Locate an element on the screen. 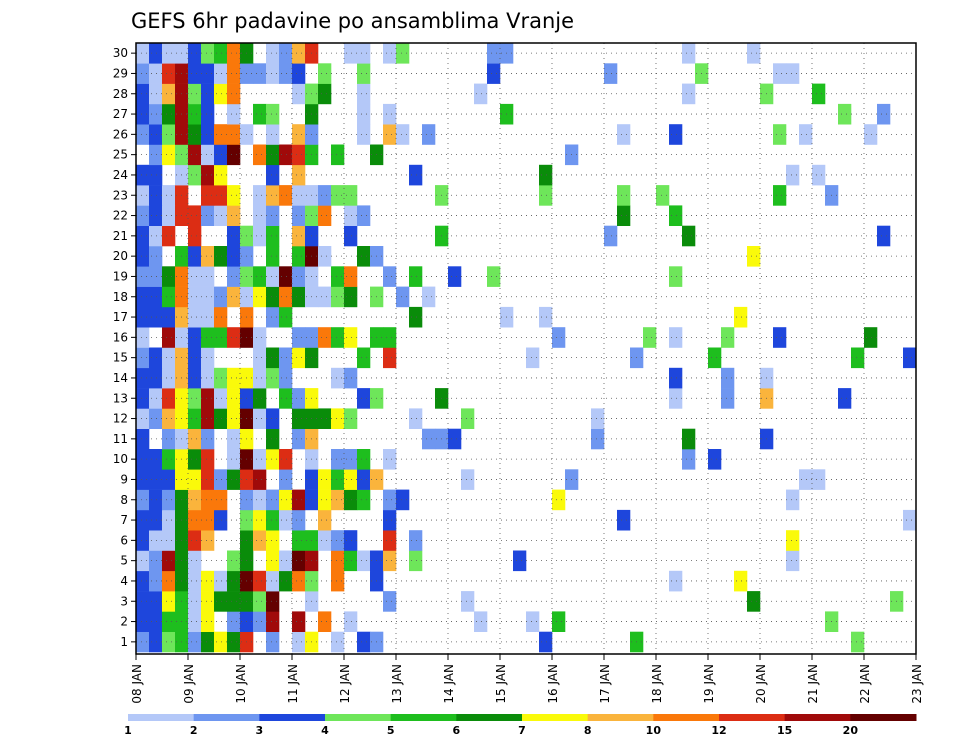  x-tick-label: 12 JAN is located at coordinates (345, 684).